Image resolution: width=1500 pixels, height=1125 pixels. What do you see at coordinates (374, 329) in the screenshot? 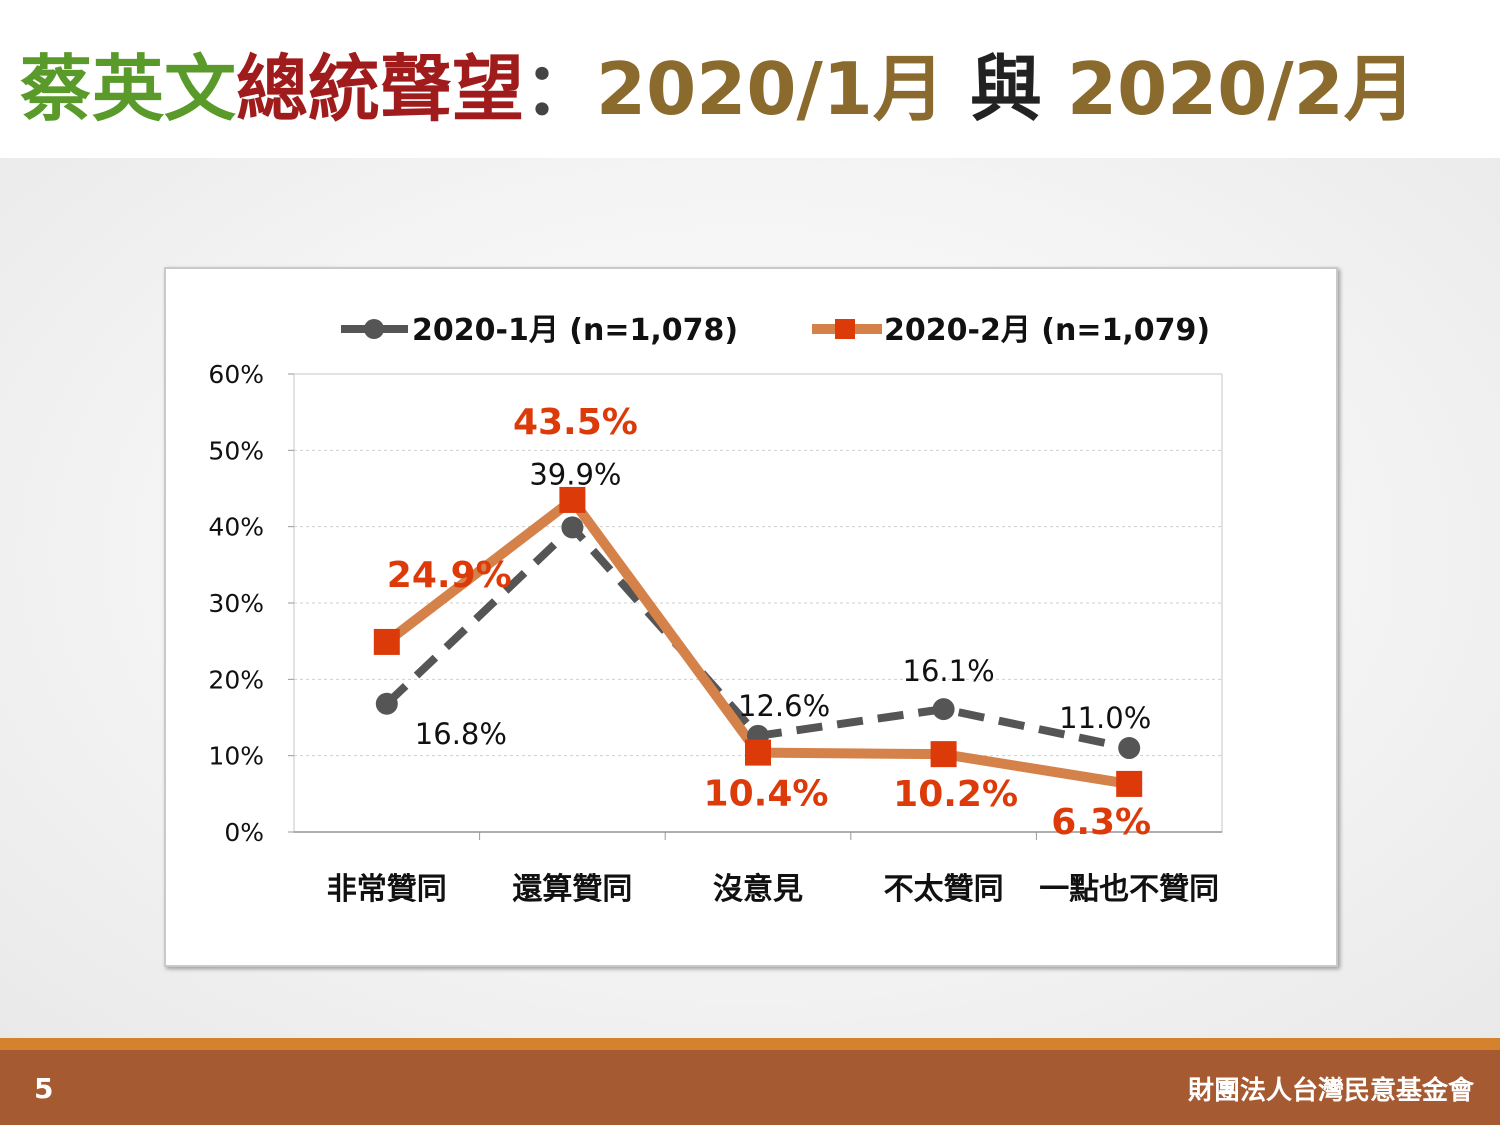
I see `legend-marker-2020-jan` at bounding box center [374, 329].